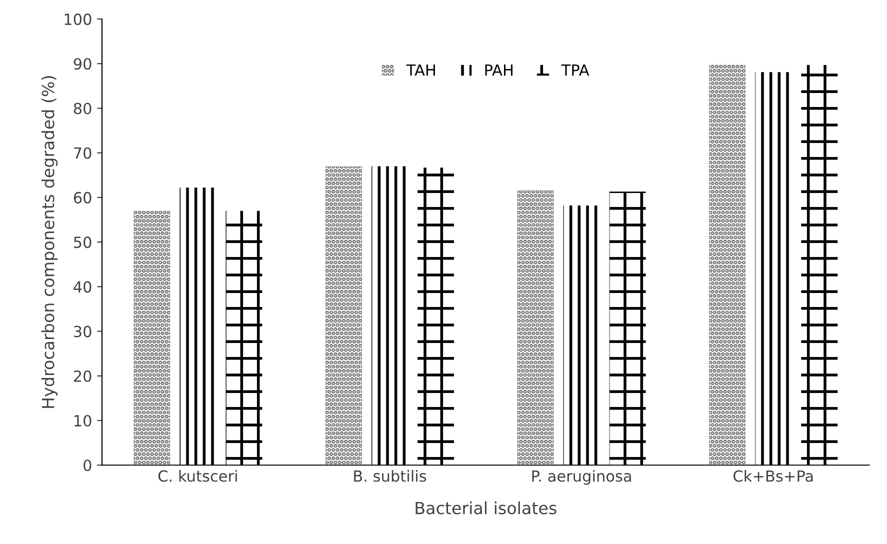  Describe the element at coordinates (83, 376) in the screenshot. I see `y-tick-label: 20` at that location.